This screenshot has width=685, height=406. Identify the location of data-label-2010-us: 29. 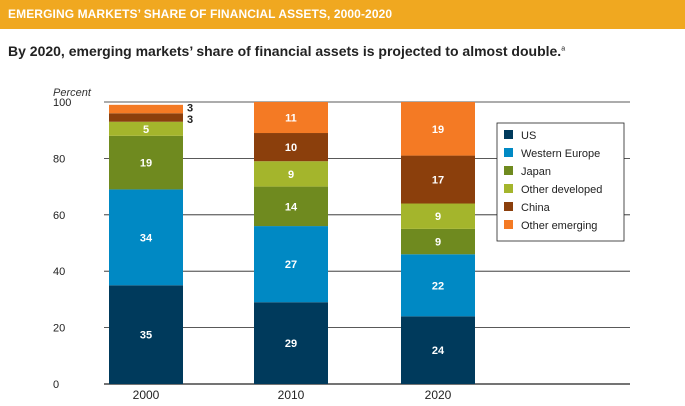
(291, 344).